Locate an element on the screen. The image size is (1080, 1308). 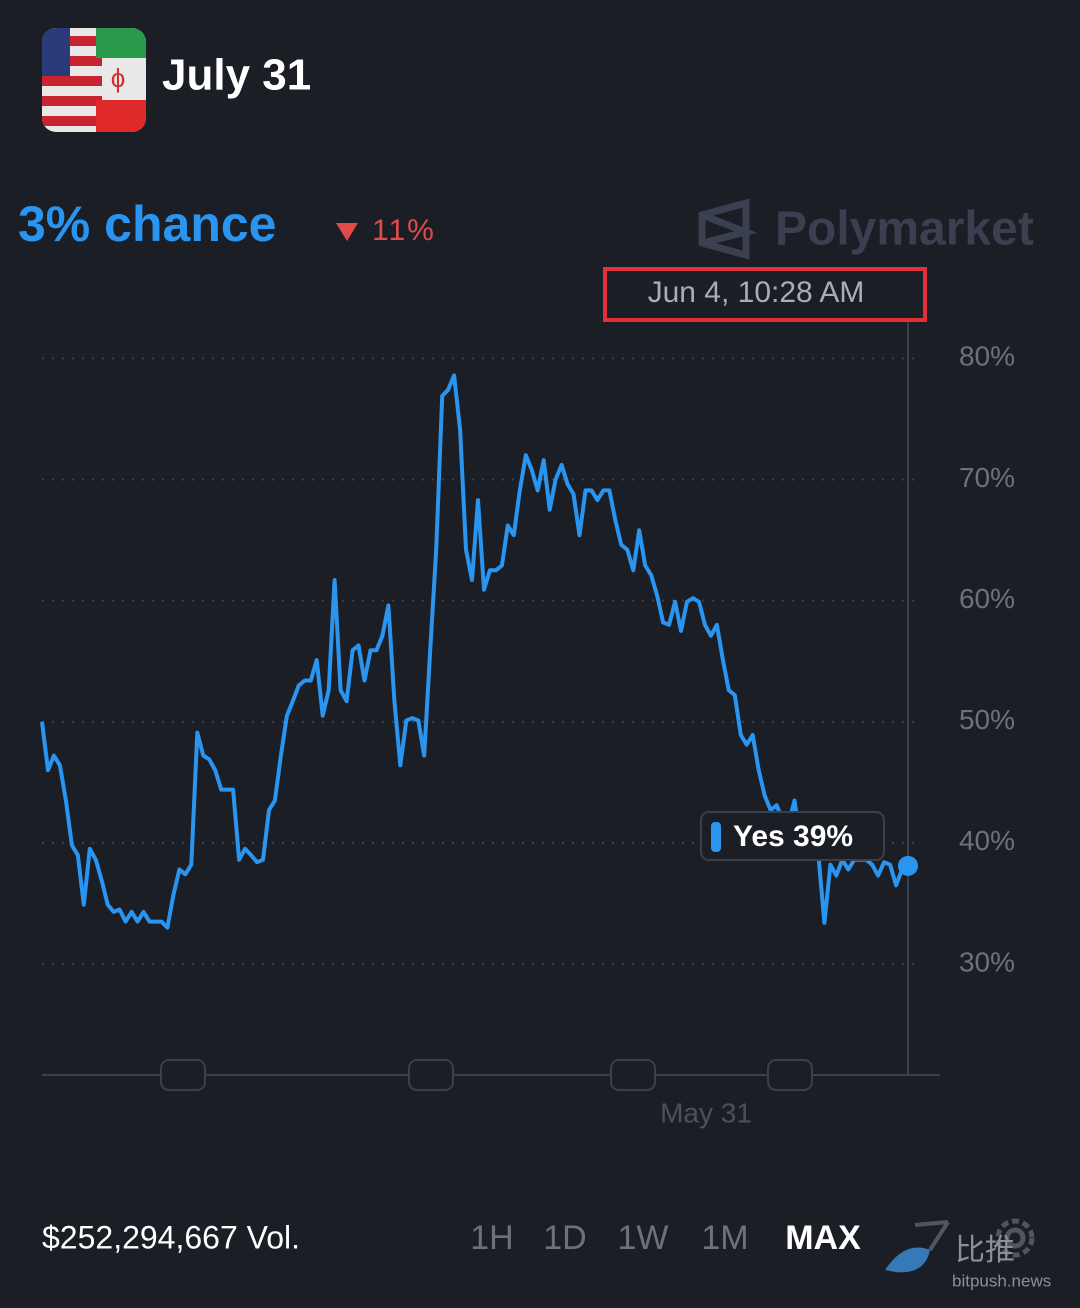
market-icon: ϕ is located at coordinates (94, 80).